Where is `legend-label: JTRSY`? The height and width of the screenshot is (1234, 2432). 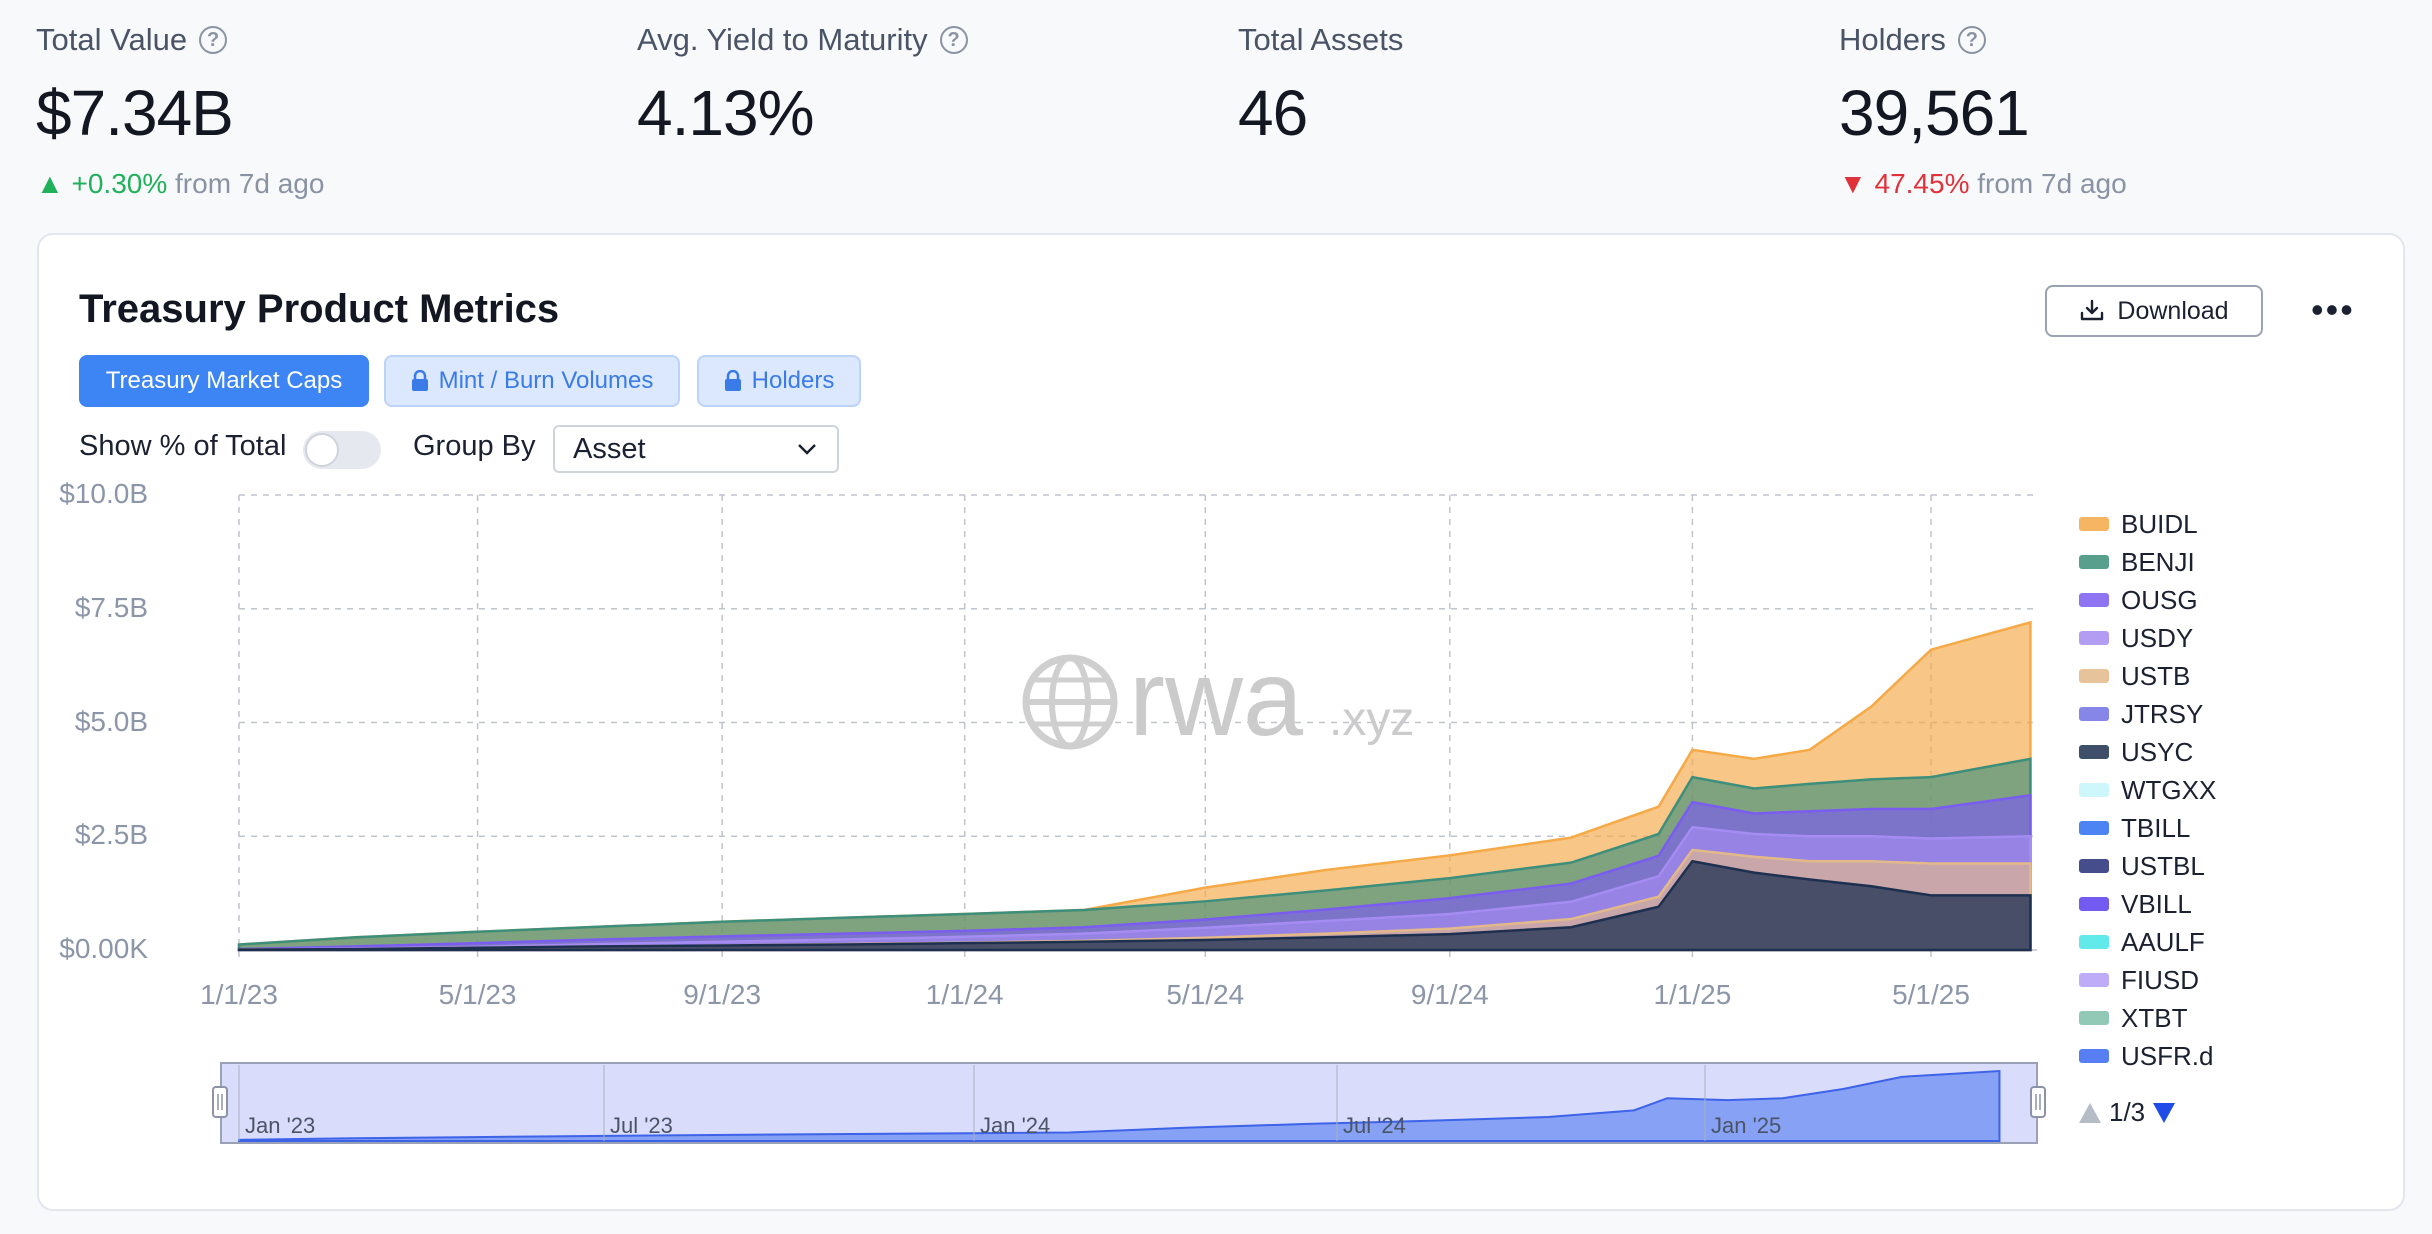
legend-label: JTRSY is located at coordinates (2162, 713).